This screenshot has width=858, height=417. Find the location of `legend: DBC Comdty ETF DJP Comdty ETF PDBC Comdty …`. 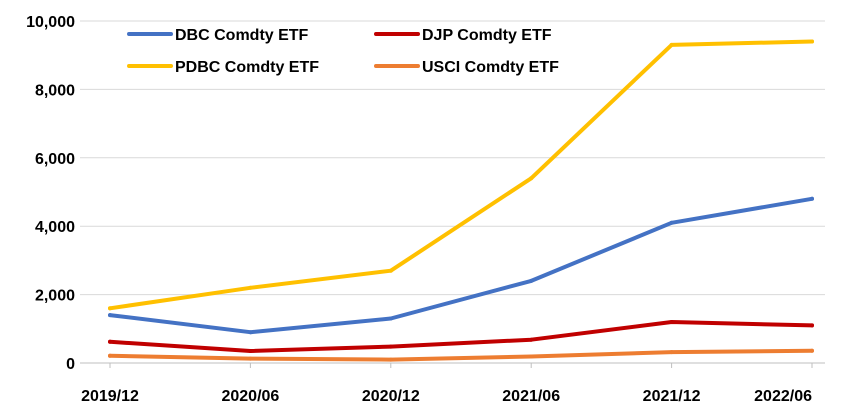

legend: DBC Comdty ETF DJP Comdty ETF PDBC Comdty … is located at coordinates (343, 51).